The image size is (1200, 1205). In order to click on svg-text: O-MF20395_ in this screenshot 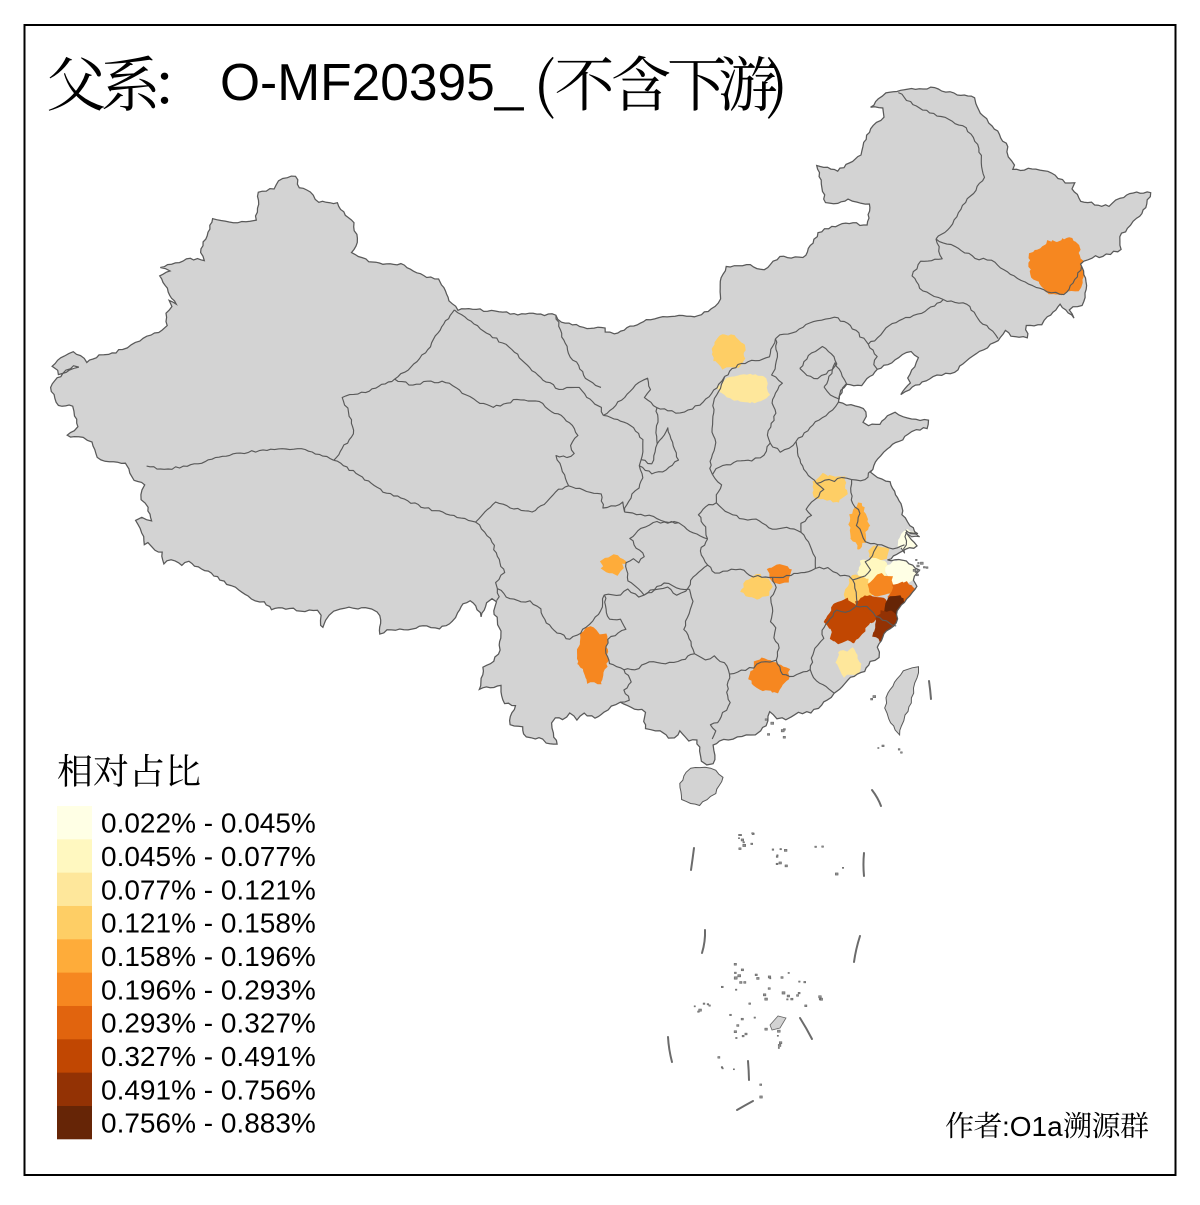, I will do `click(372, 82)`.